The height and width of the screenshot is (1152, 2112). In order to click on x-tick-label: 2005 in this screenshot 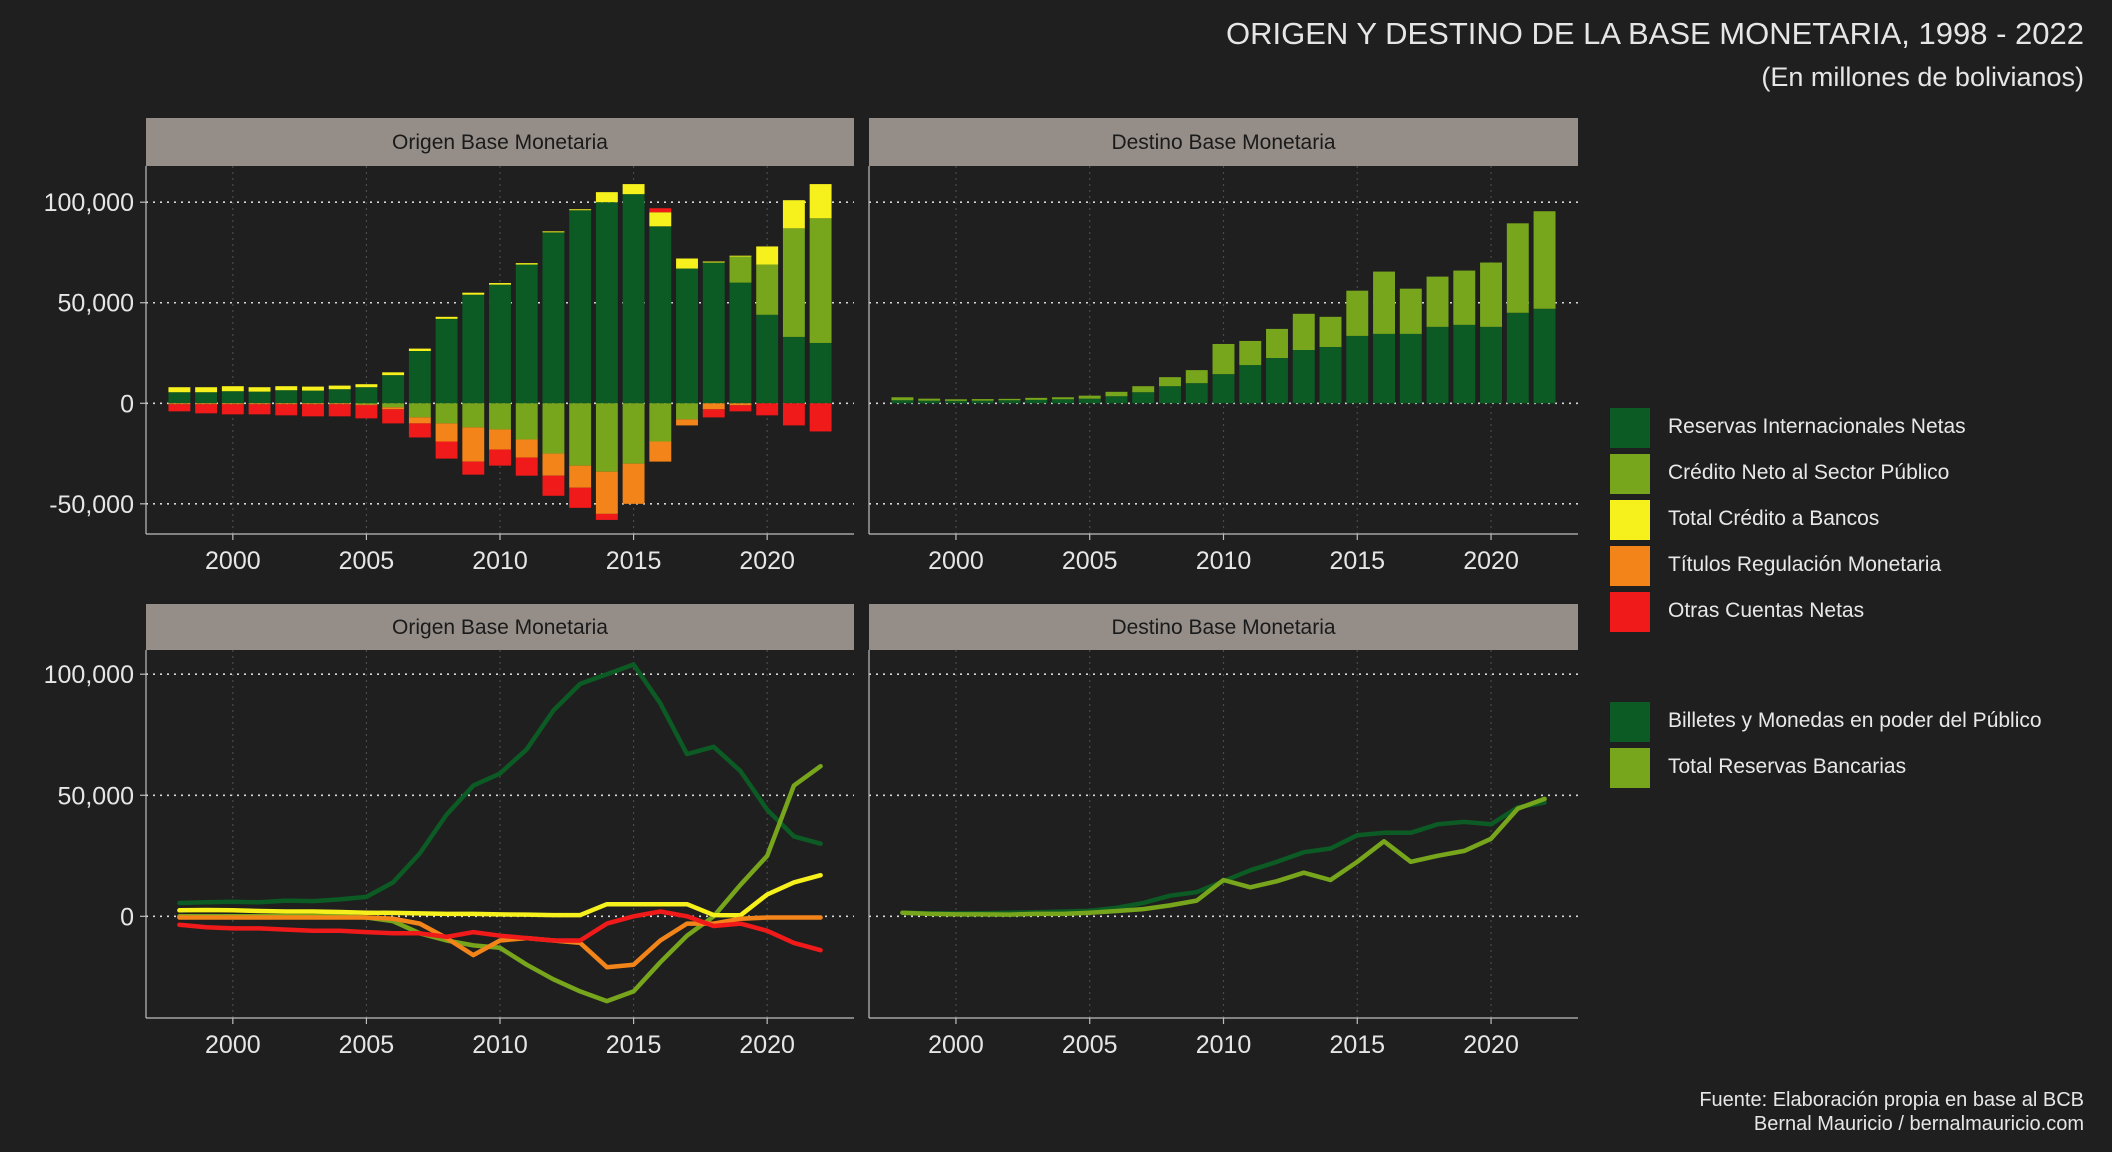, I will do `click(1090, 561)`.